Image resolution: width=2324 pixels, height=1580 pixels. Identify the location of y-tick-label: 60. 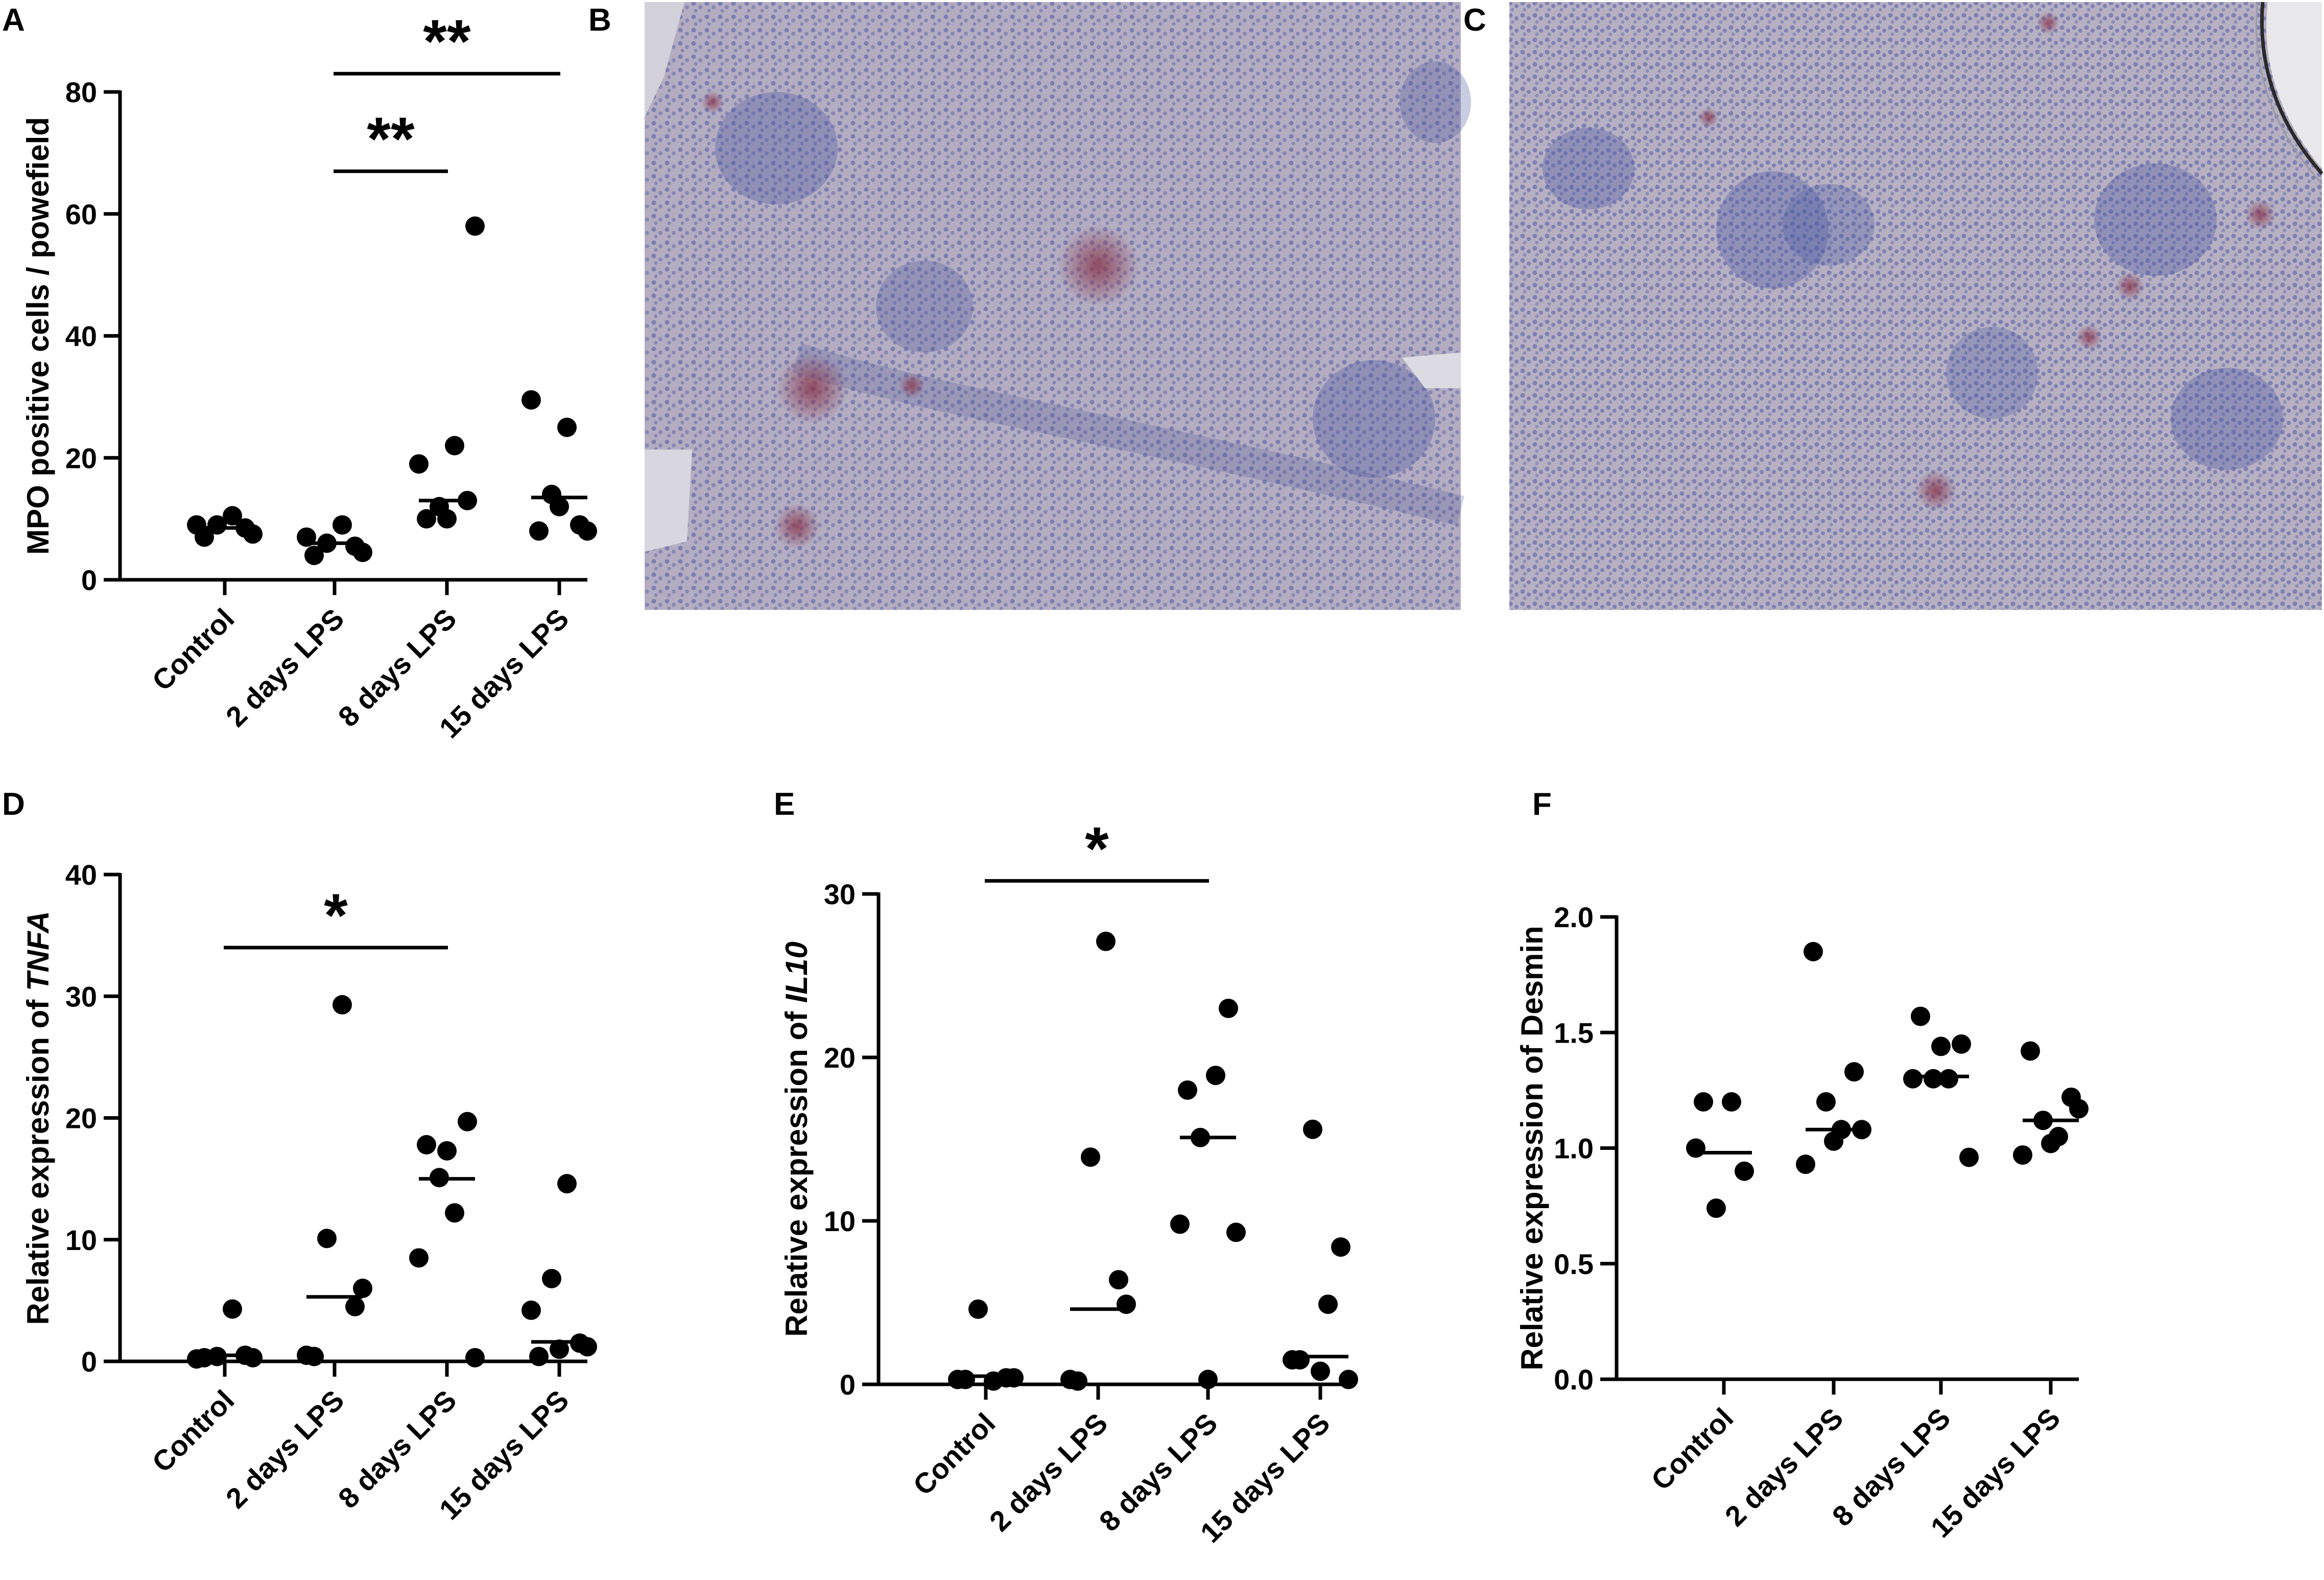
(81, 214).